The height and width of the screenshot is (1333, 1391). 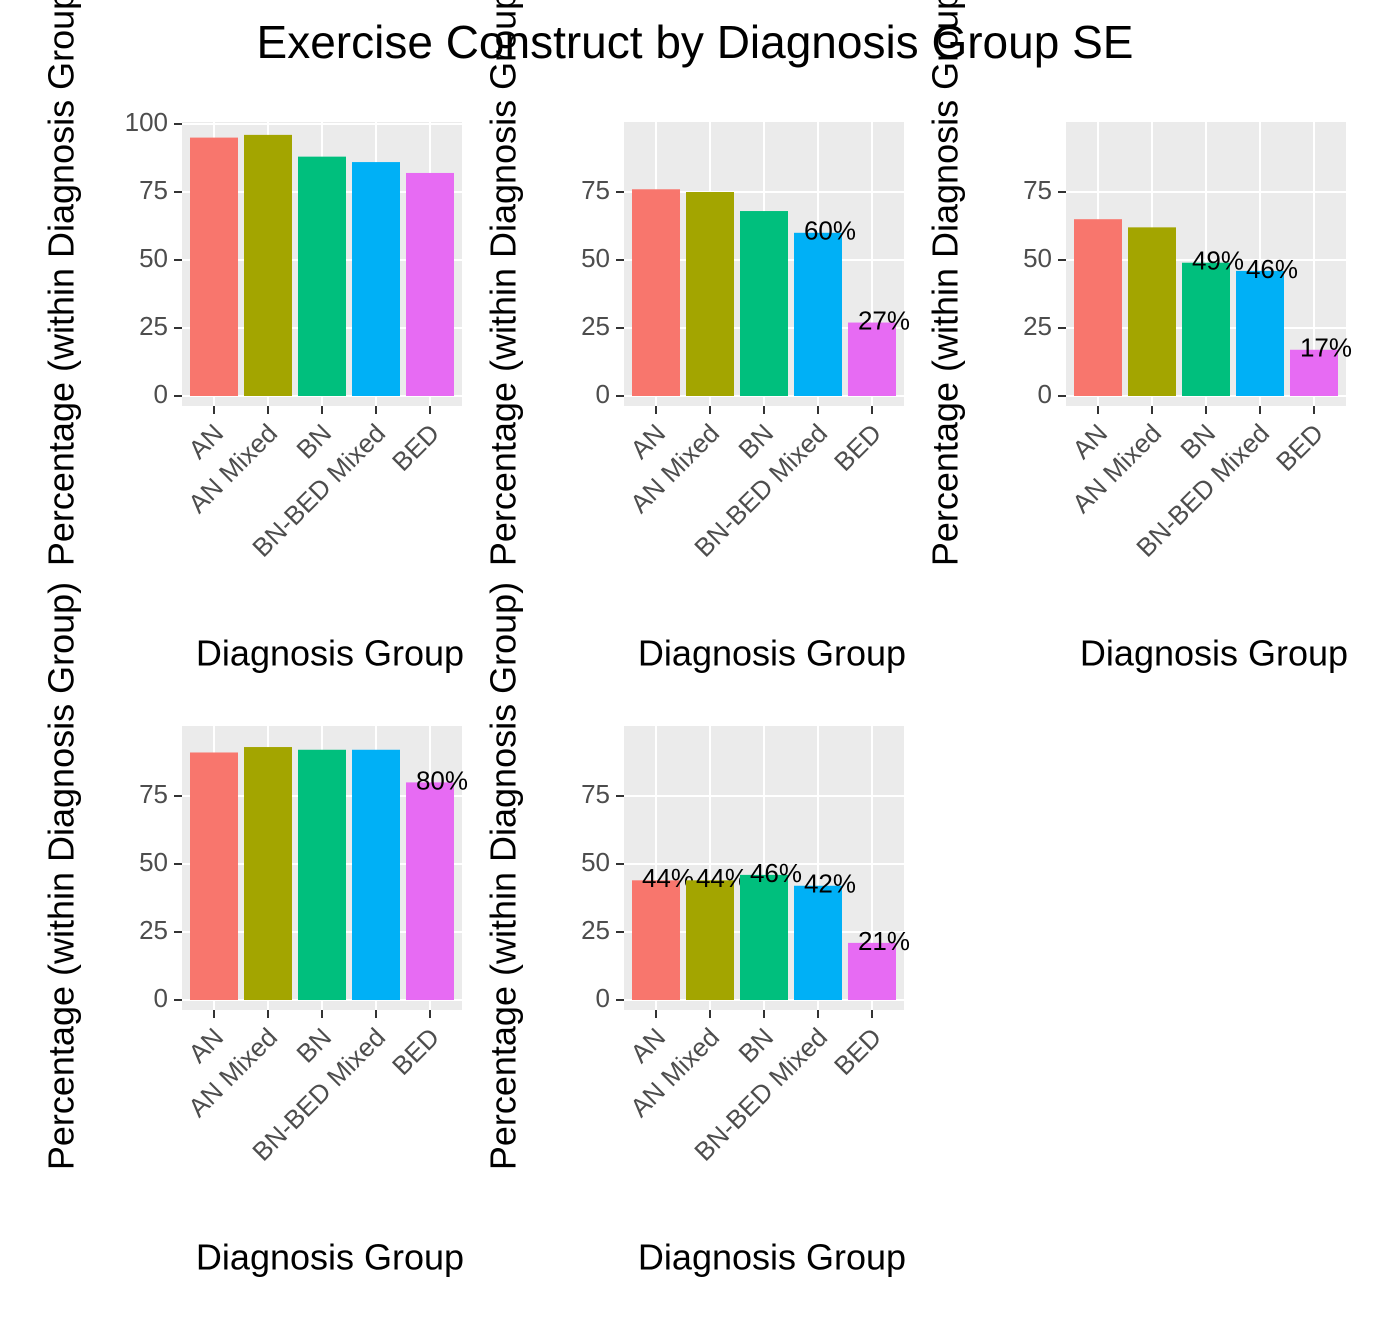 What do you see at coordinates (1218, 261) in the screenshot?
I see `value-label: 49%` at bounding box center [1218, 261].